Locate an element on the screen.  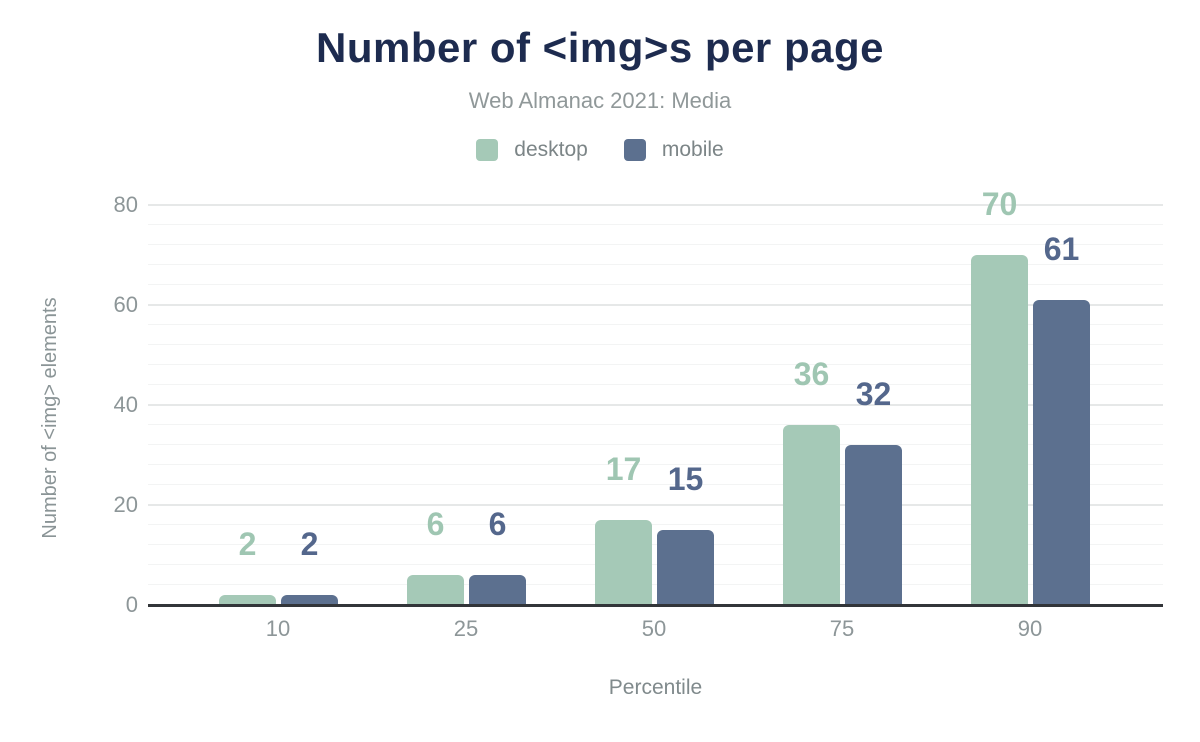
bar-desktop-p25 is located at coordinates (435, 590).